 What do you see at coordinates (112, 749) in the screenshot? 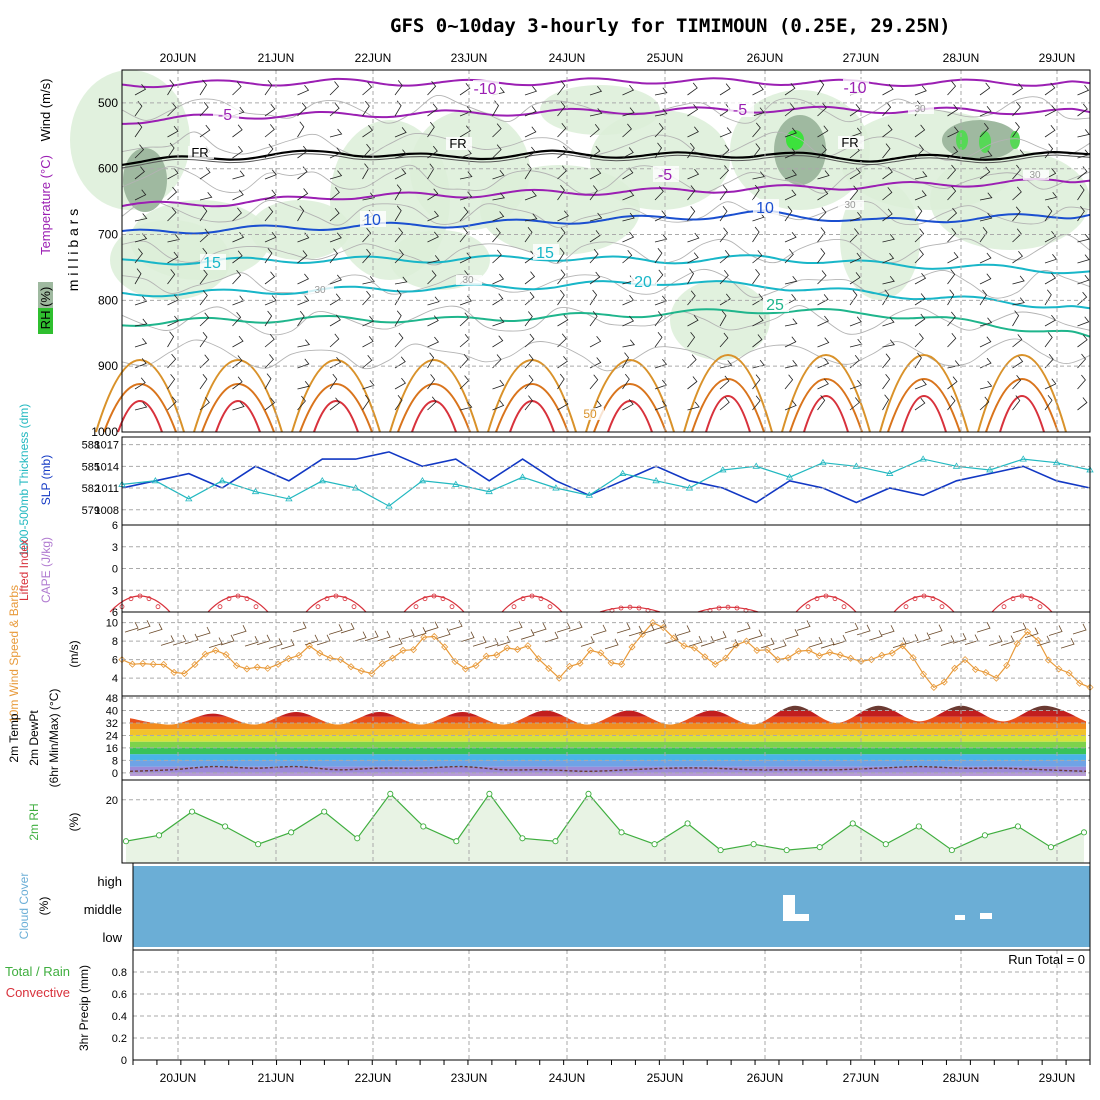
I see `temp-tick-label: 16` at bounding box center [112, 749].